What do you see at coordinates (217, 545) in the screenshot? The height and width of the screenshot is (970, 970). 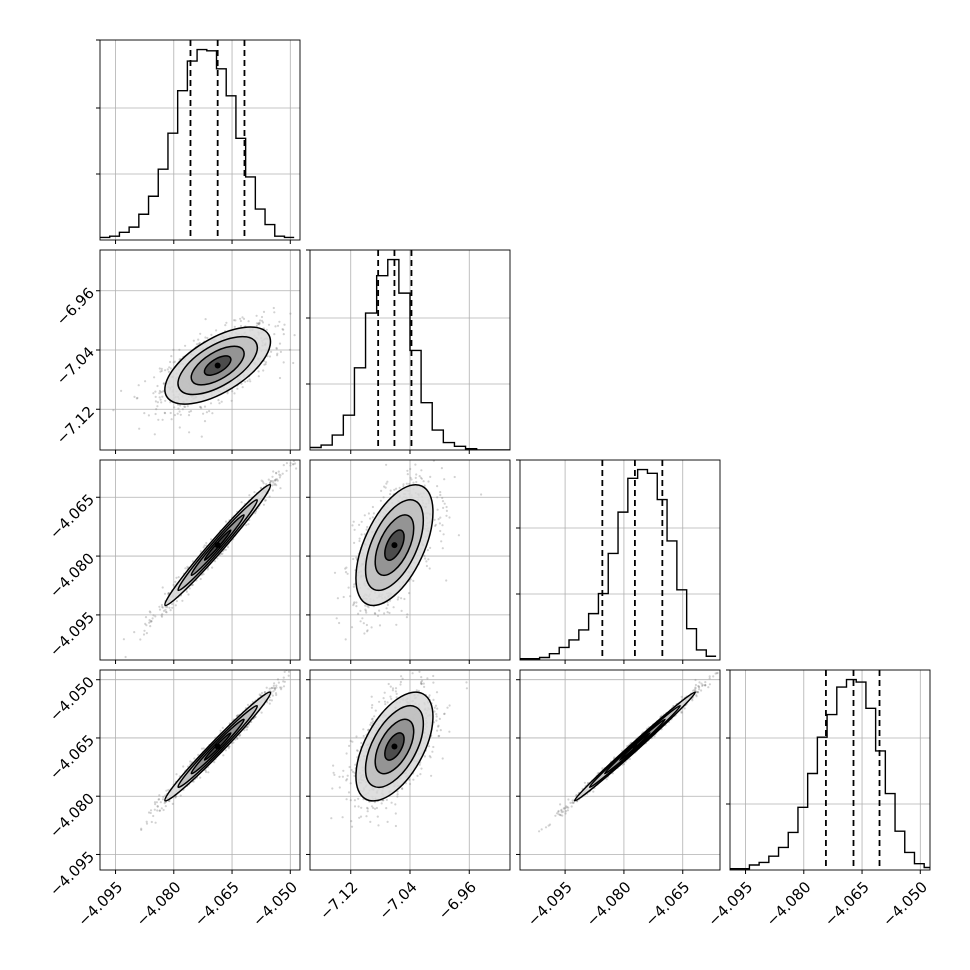 I see `density-peak` at bounding box center [217, 545].